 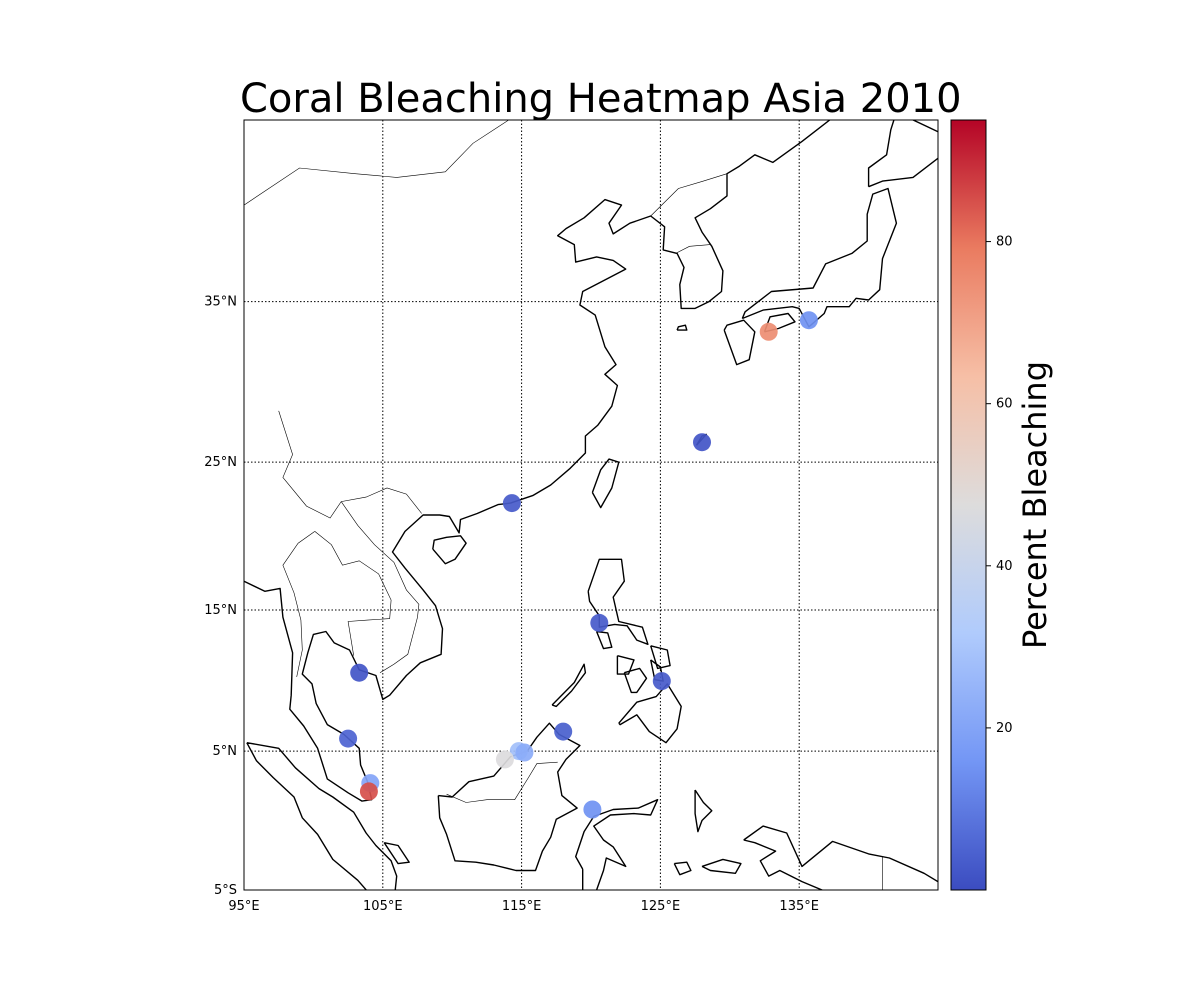 What do you see at coordinates (650, 713) in the screenshot?
I see `coastline-mindanao` at bounding box center [650, 713].